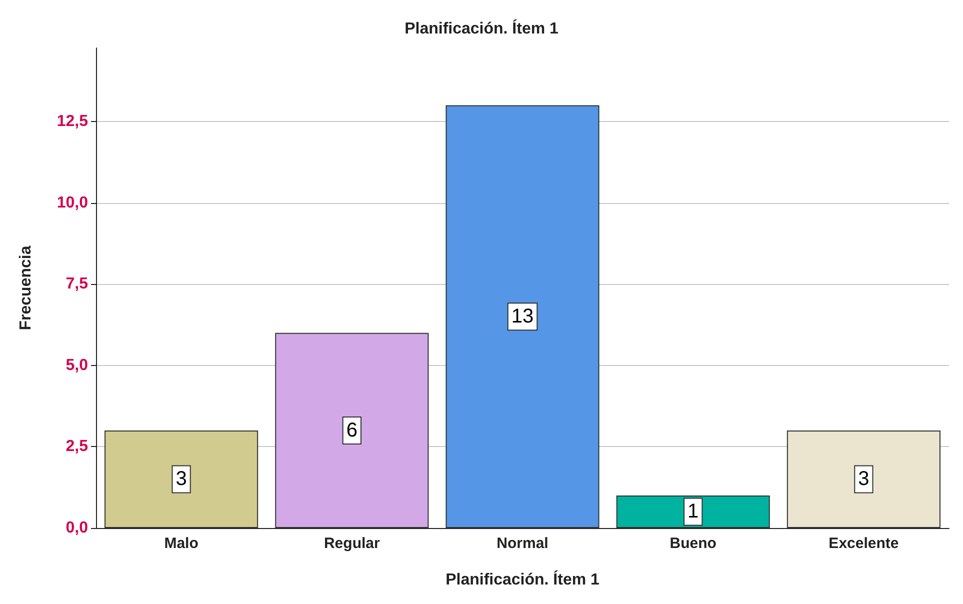 This screenshot has height=604, width=963. Describe the element at coordinates (481, 28) in the screenshot. I see `chart-title: Planificación. Ítem 1` at that location.